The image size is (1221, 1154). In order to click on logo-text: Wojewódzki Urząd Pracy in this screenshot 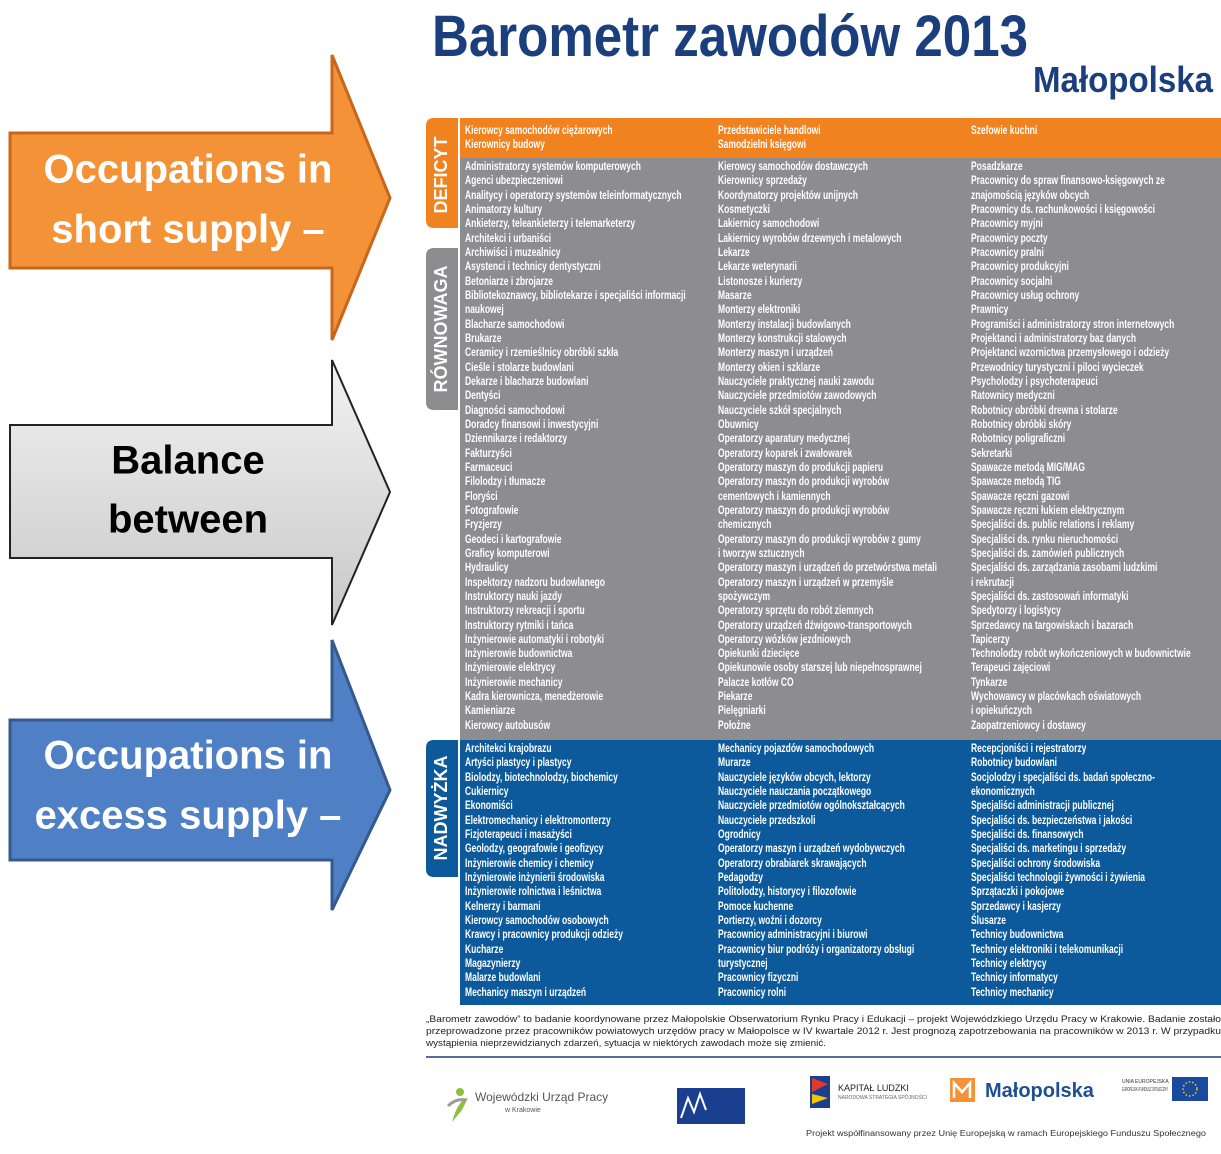, I will do `click(541, 1097)`.